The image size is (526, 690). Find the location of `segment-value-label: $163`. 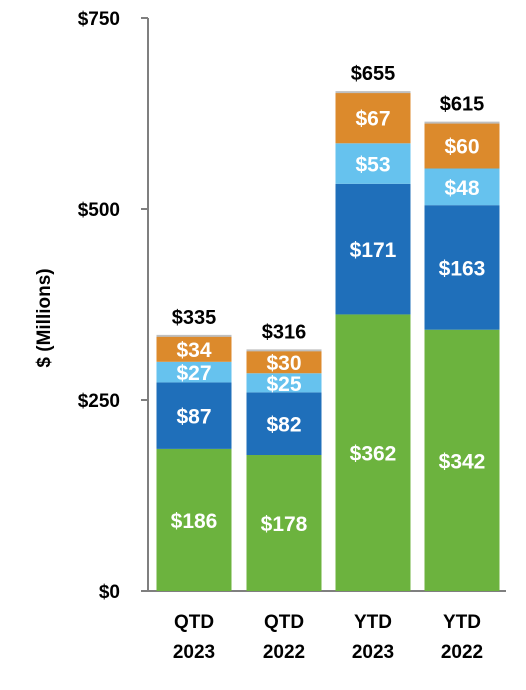

segment-value-label: $163 is located at coordinates (462, 268).